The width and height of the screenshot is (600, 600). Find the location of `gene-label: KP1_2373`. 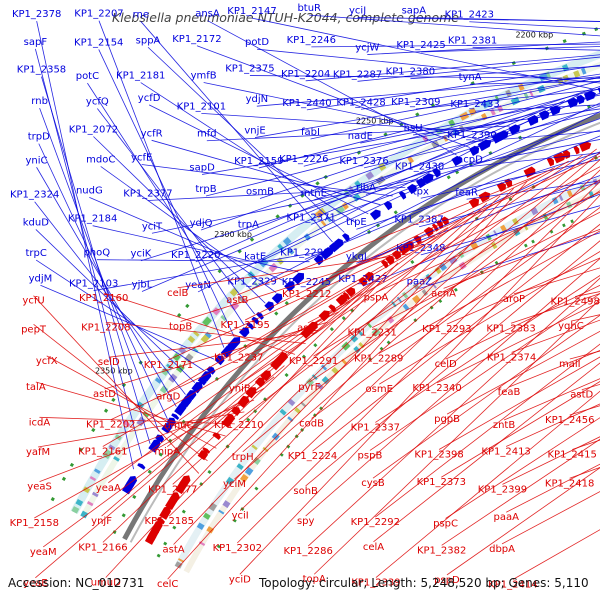

gene-label: KP1_2373 is located at coordinates (441, 482).